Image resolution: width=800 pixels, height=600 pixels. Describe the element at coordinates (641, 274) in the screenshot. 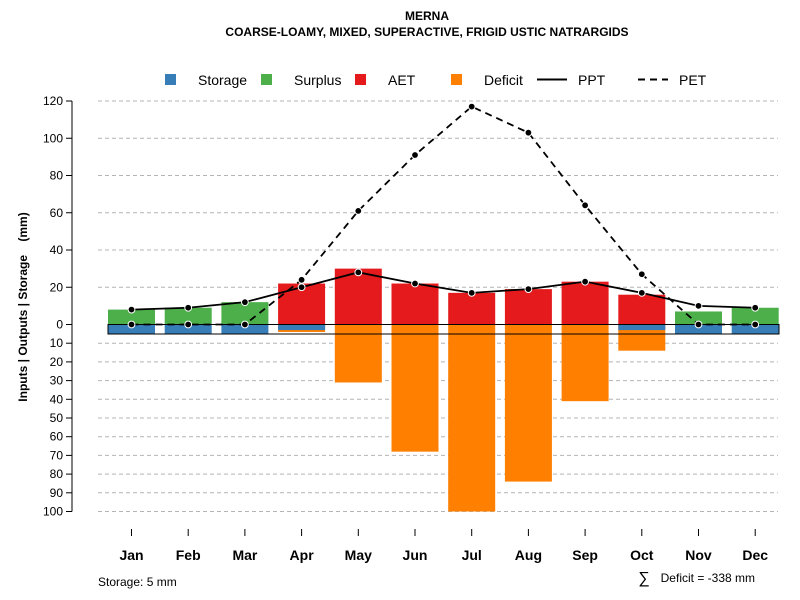

I see `point-pet-oct` at that location.